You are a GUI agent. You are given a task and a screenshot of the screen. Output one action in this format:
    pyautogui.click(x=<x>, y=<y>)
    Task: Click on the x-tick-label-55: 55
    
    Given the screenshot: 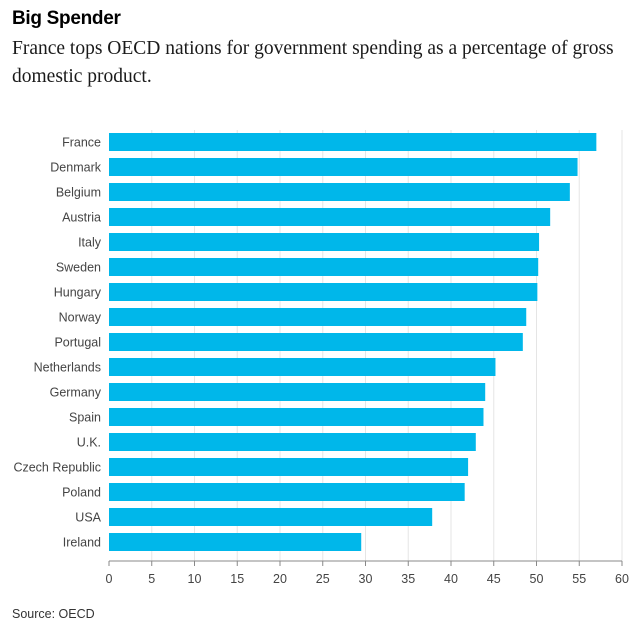 What is the action you would take?
    pyautogui.click(x=579, y=579)
    